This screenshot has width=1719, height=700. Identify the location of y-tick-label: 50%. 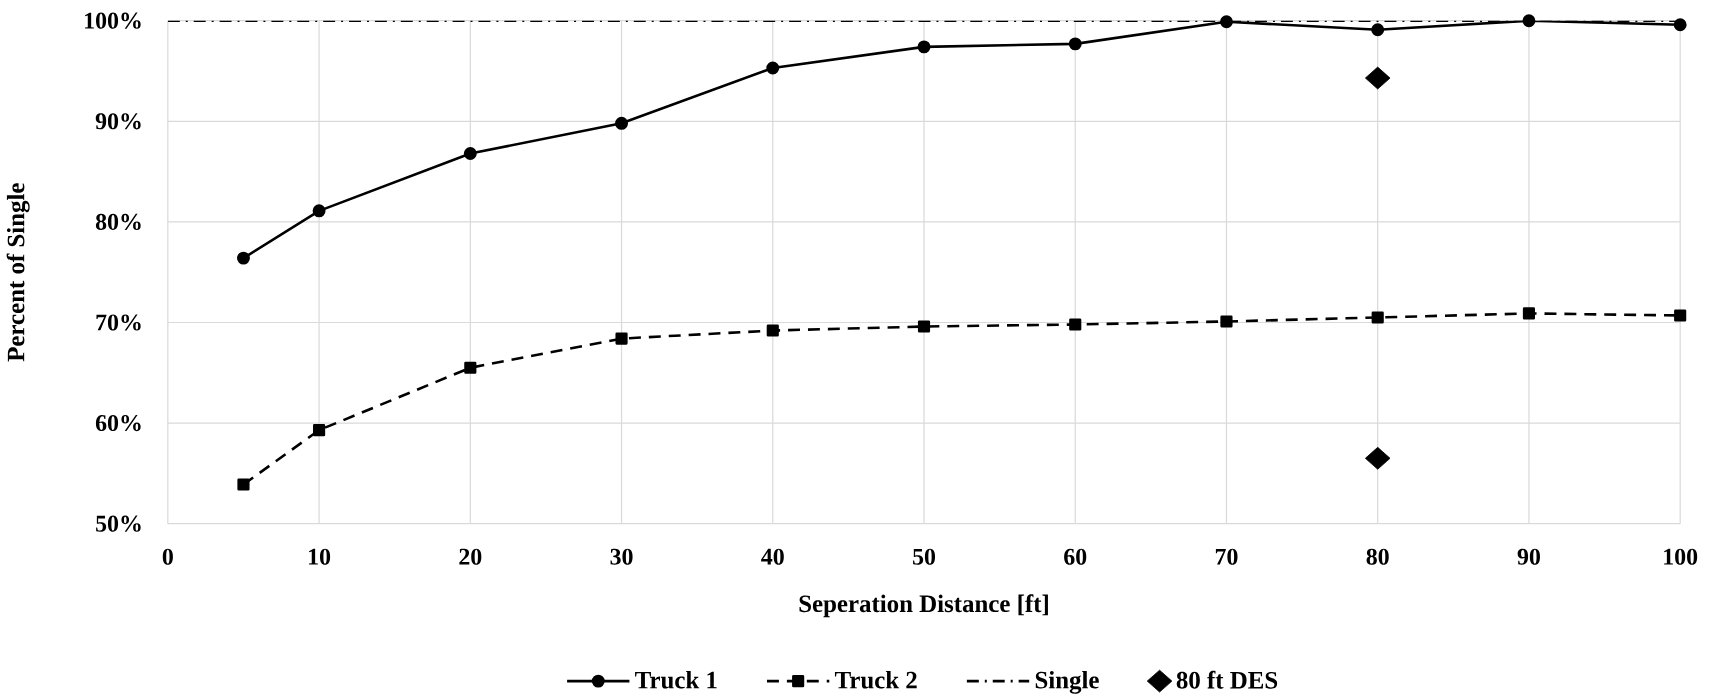
(118, 523).